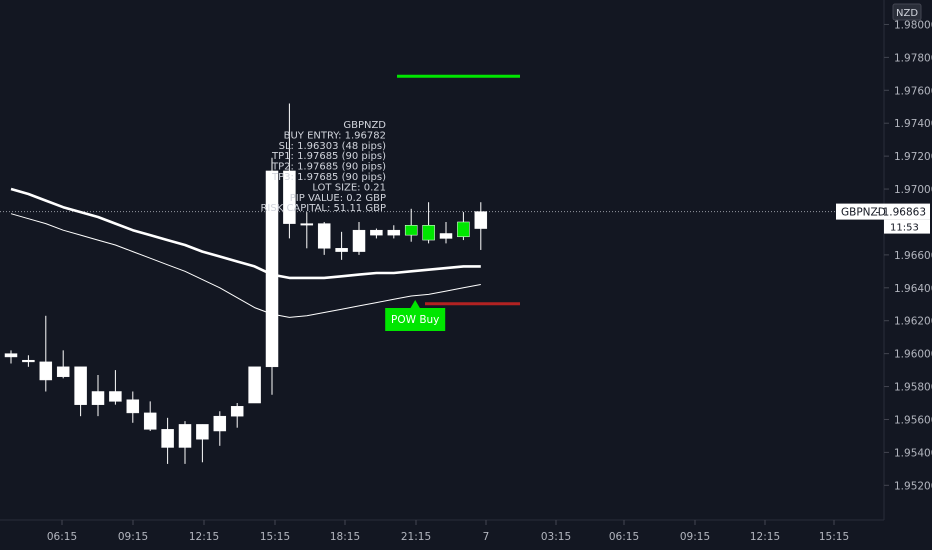 The height and width of the screenshot is (550, 932). I want to click on trade-info-line: TP2: 1.97685 (90 pips), so click(328, 167).